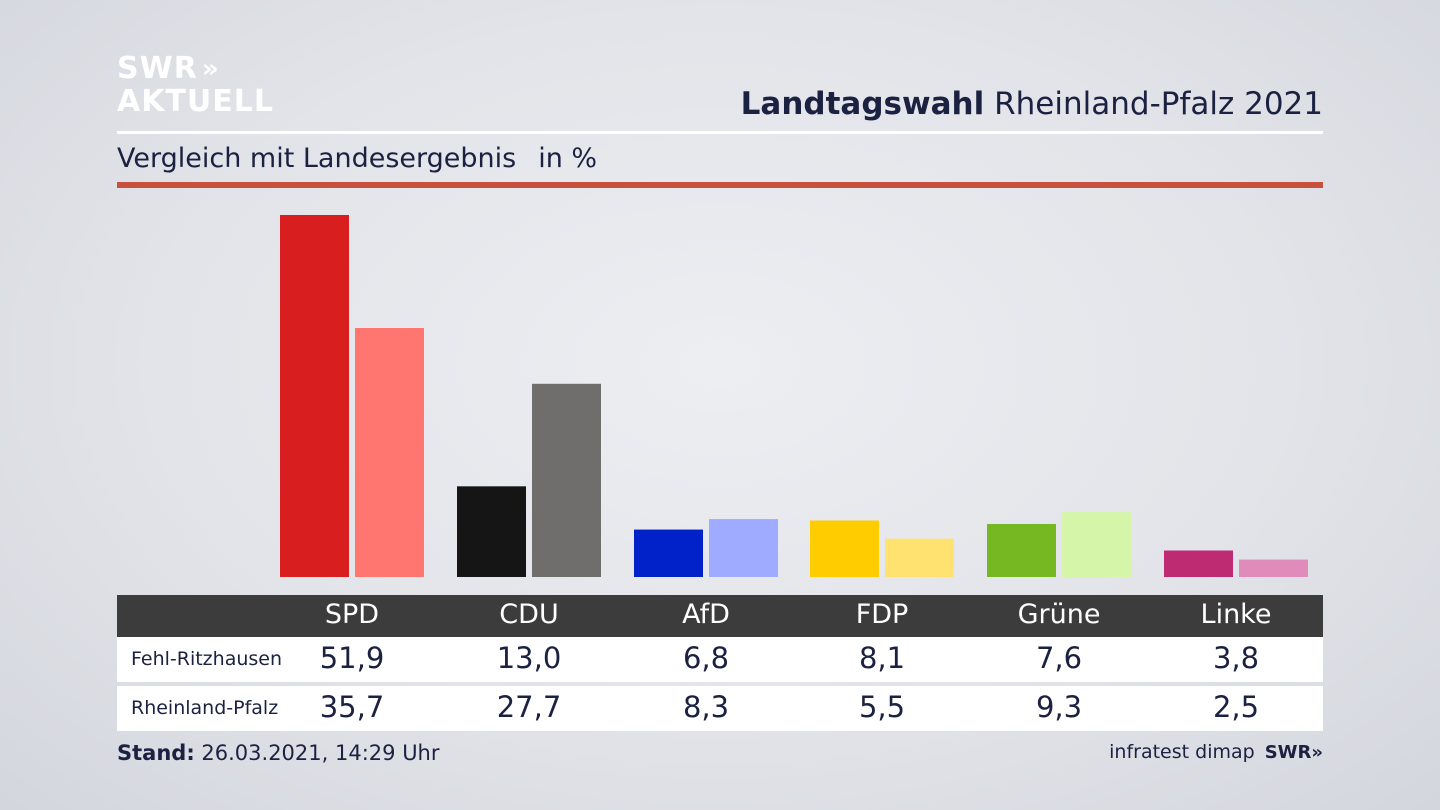  I want to click on data-label: 8,1, so click(882, 658).